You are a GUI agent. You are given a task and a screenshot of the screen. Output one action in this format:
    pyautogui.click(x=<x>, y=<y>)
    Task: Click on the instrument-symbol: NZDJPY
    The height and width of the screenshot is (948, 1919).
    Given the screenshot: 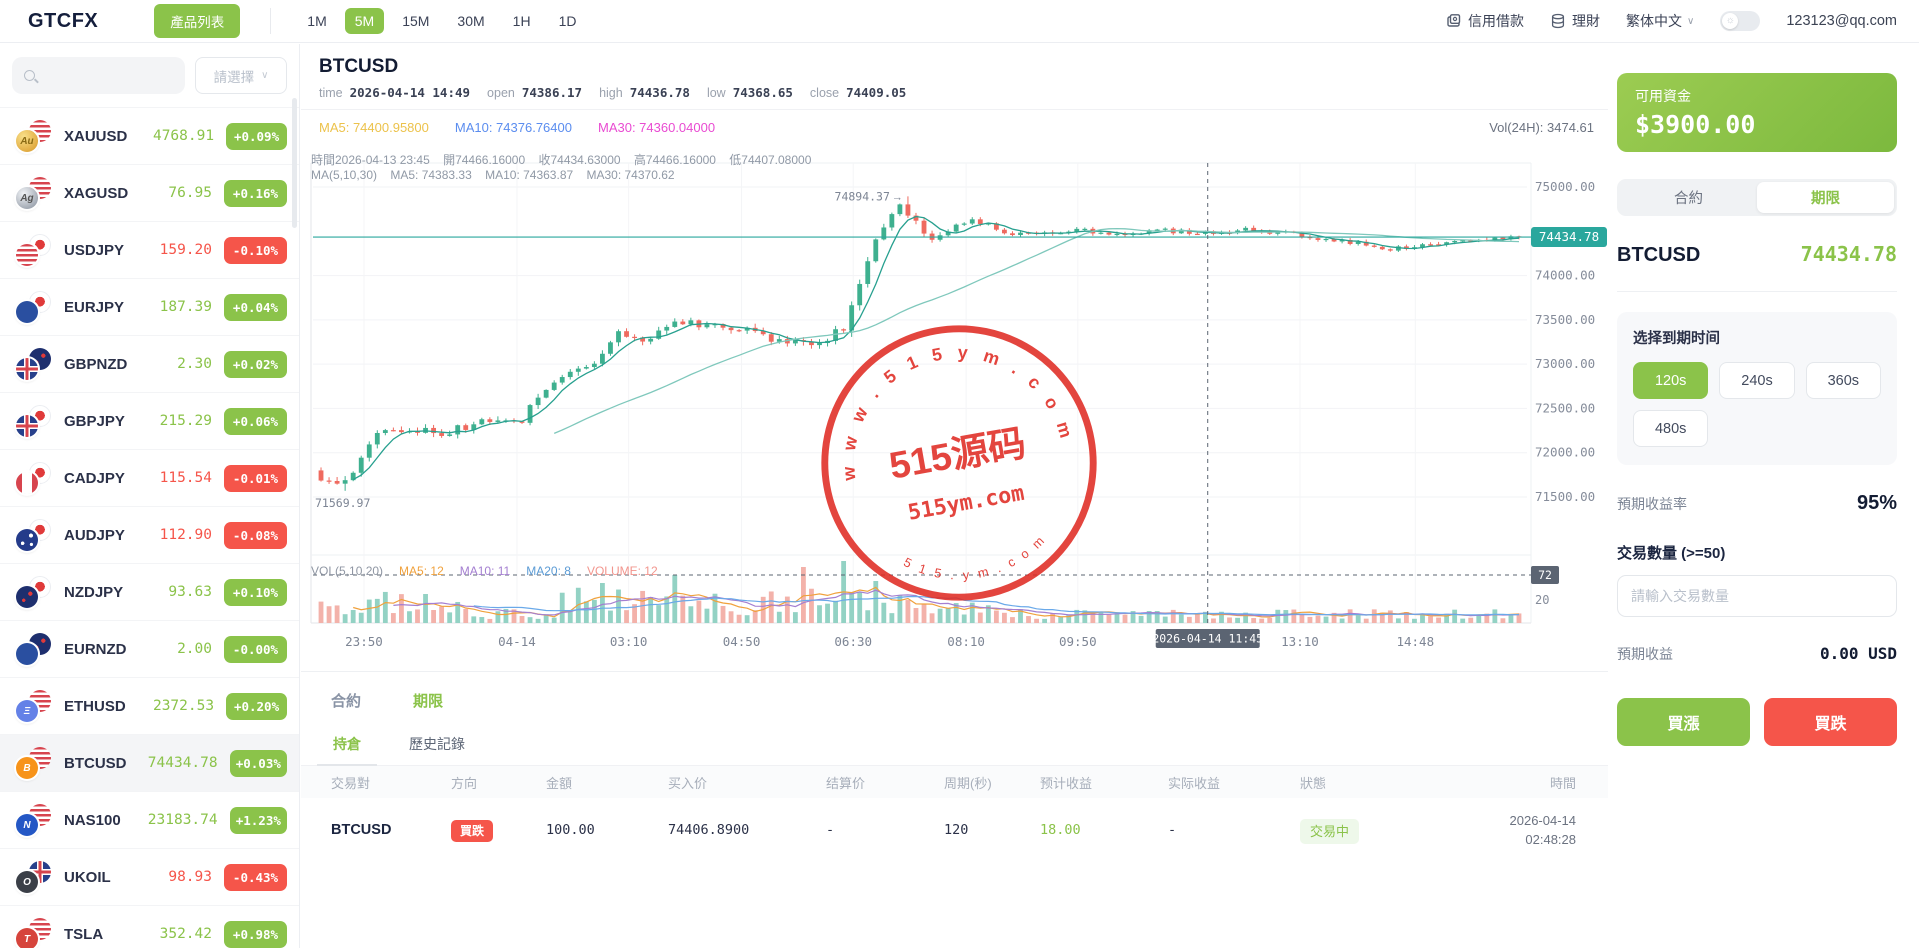 What is the action you would take?
    pyautogui.click(x=94, y=592)
    